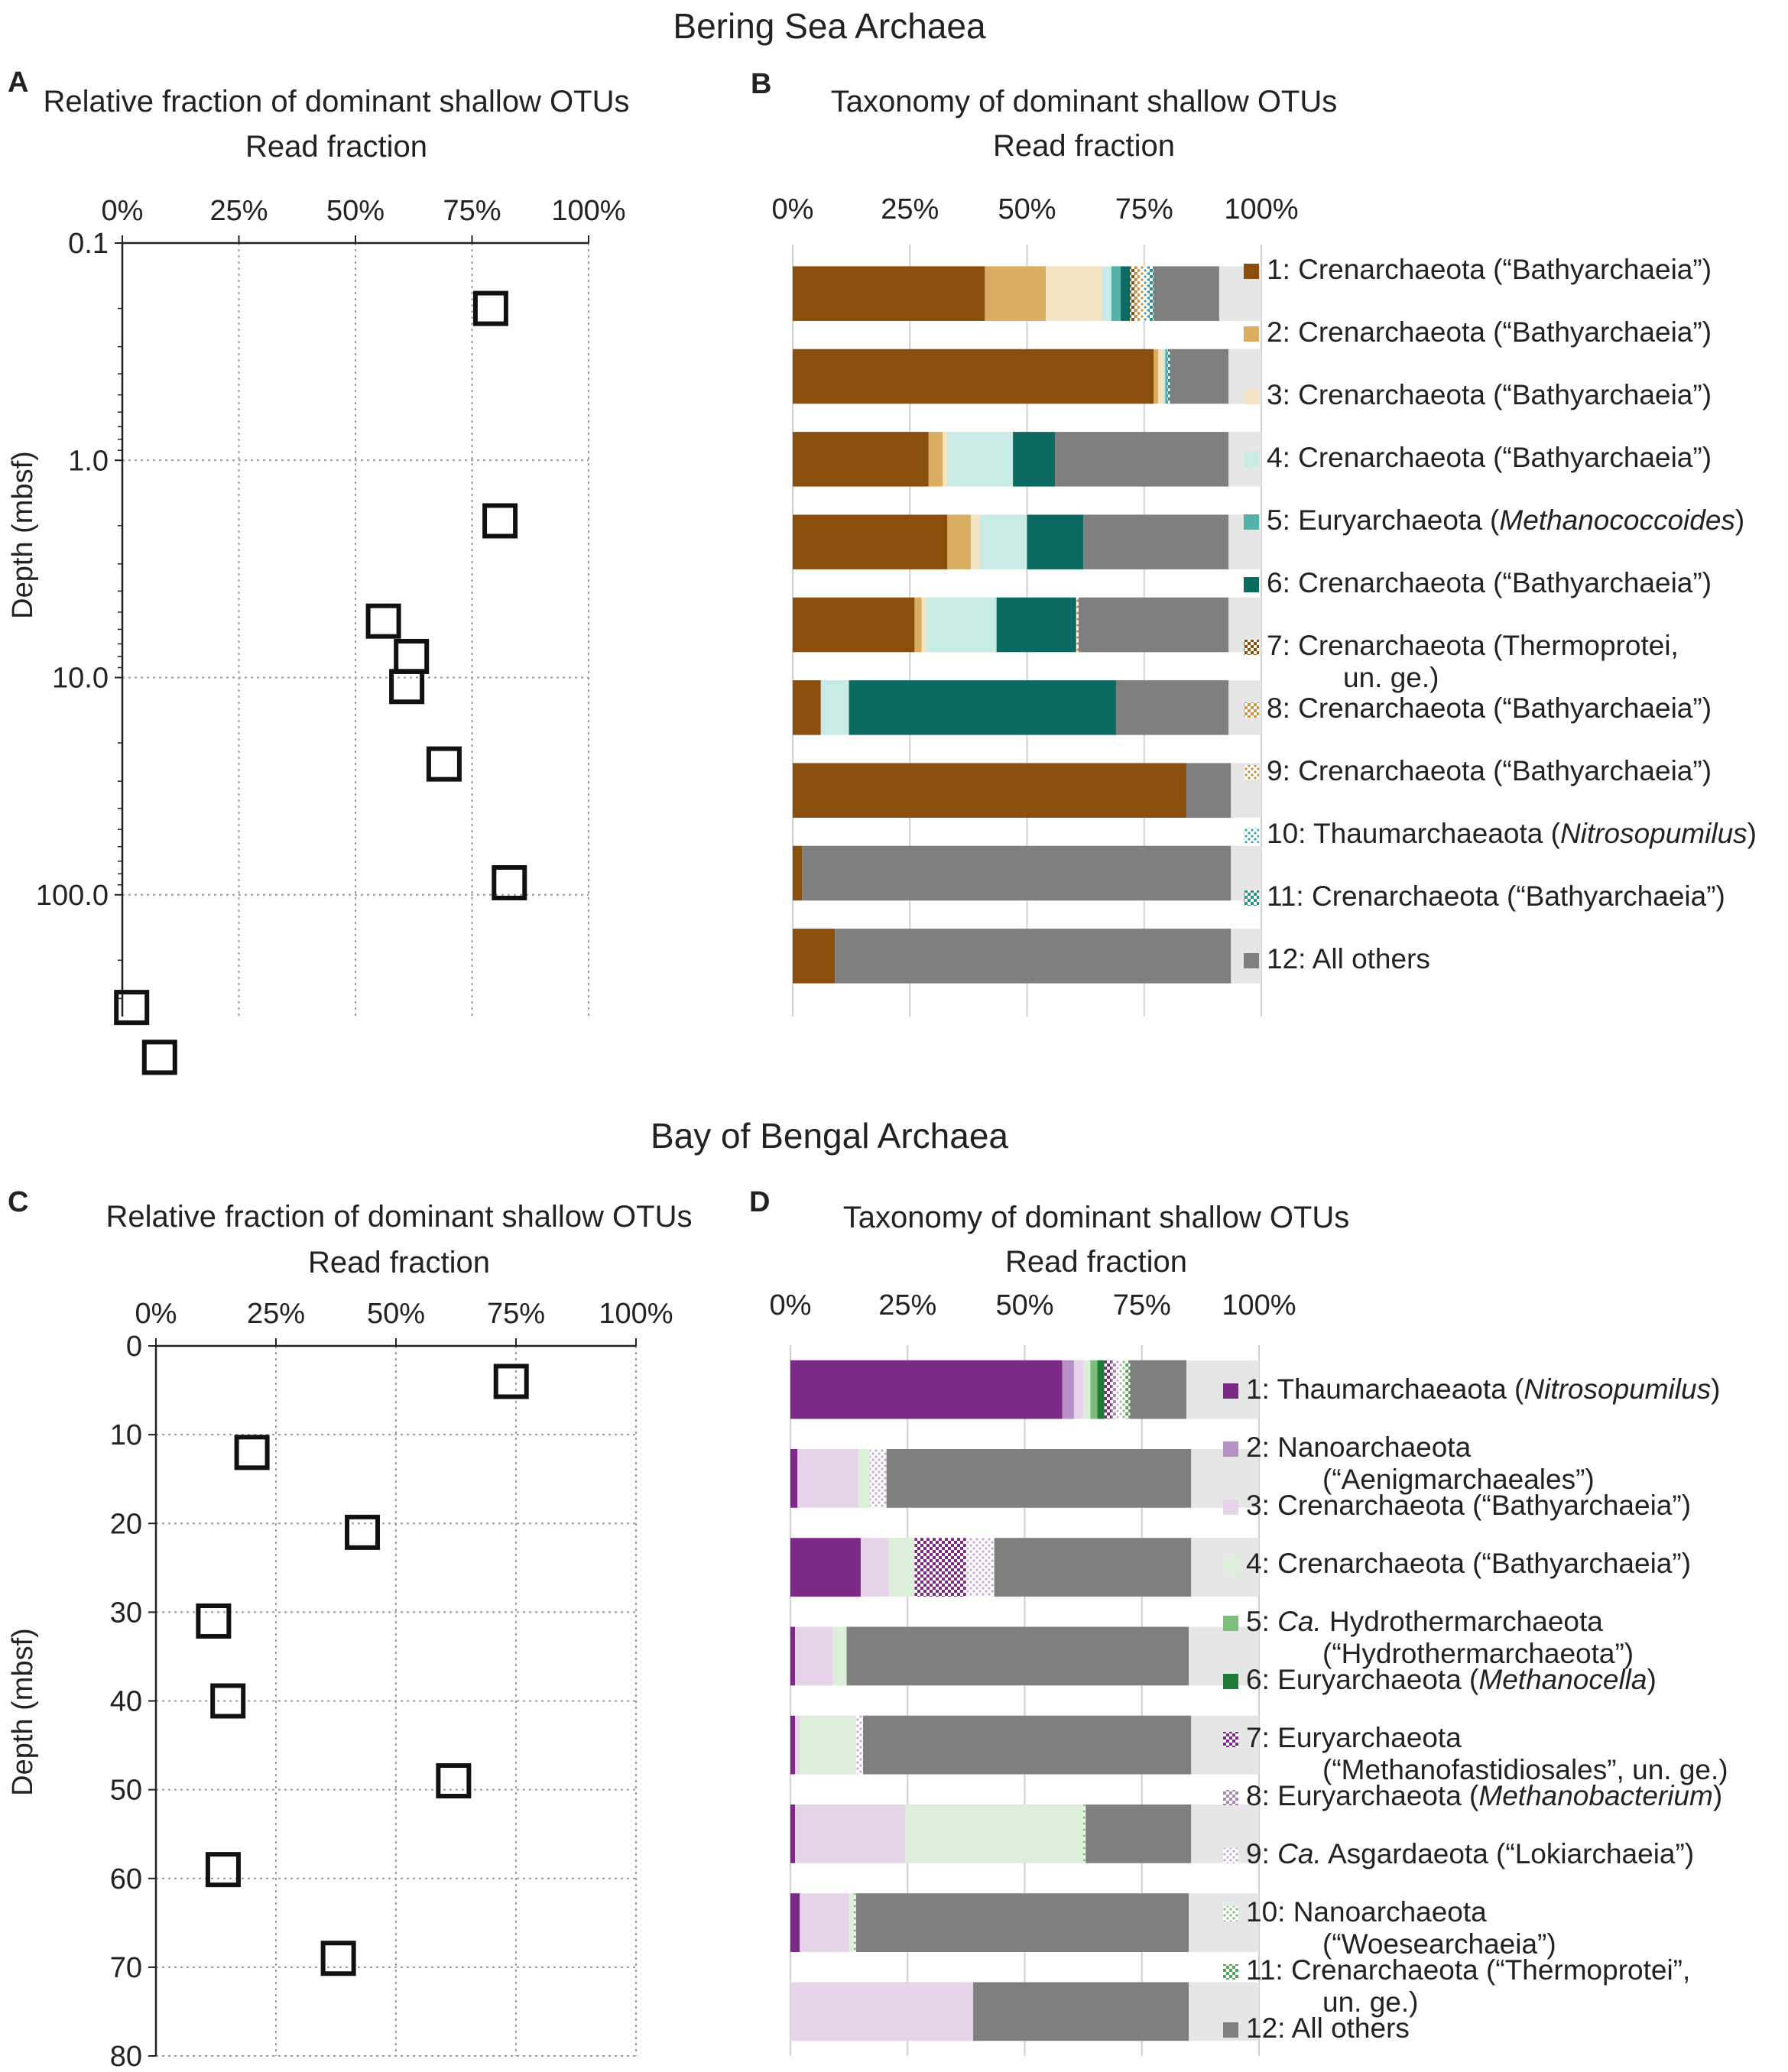 This screenshot has width=1788, height=2072. I want to click on legend-label: 12: All others, so click(1328, 2028).